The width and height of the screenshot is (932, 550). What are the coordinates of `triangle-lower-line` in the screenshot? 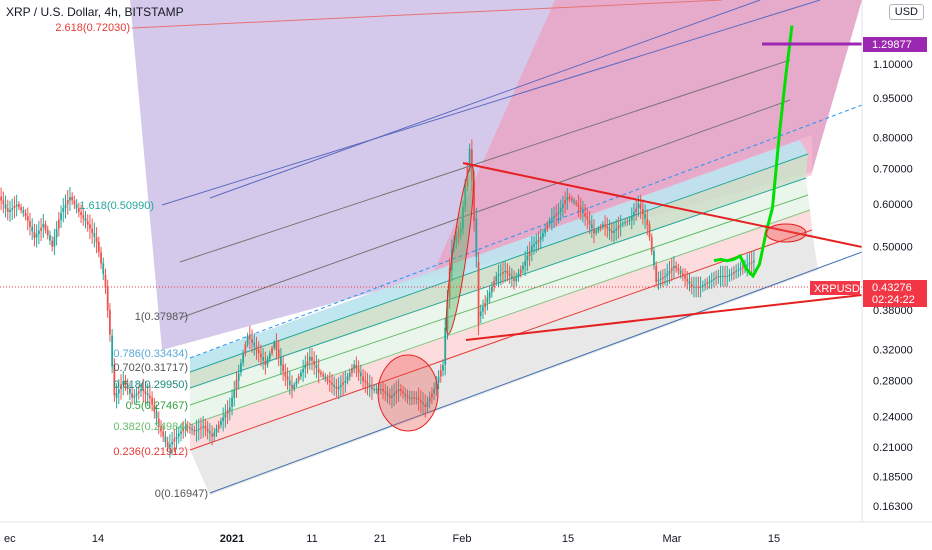 It's located at (663, 317).